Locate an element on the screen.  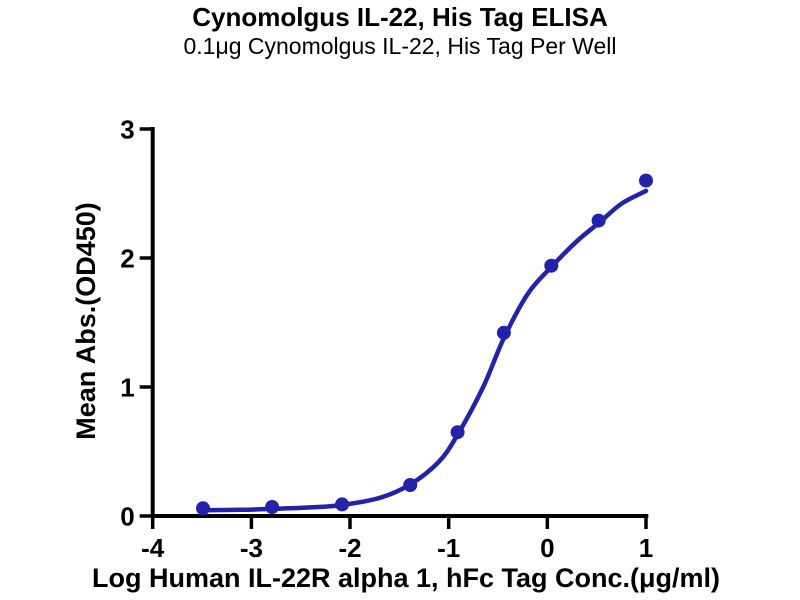
x-tick-label: -3 is located at coordinates (251, 548).